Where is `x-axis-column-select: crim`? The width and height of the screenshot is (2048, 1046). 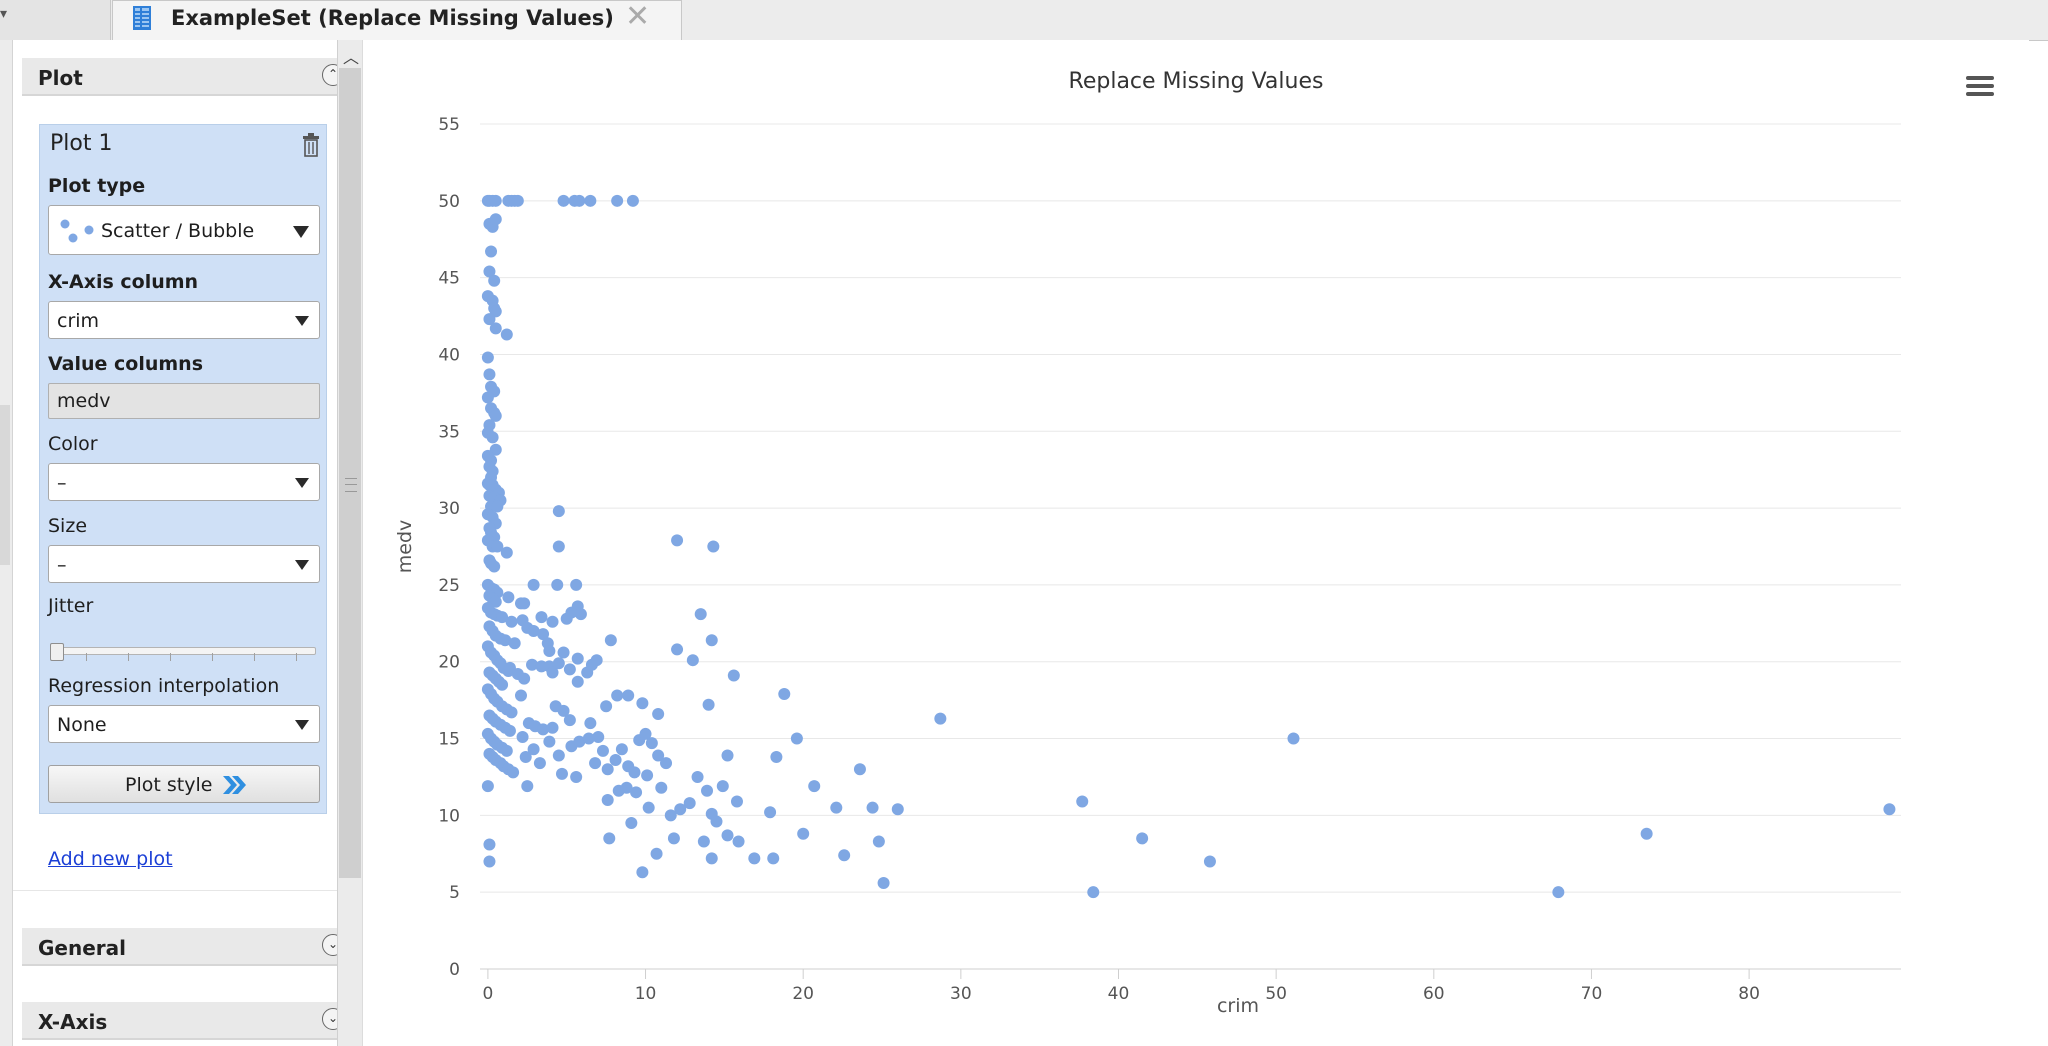 x-axis-column-select: crim is located at coordinates (184, 320).